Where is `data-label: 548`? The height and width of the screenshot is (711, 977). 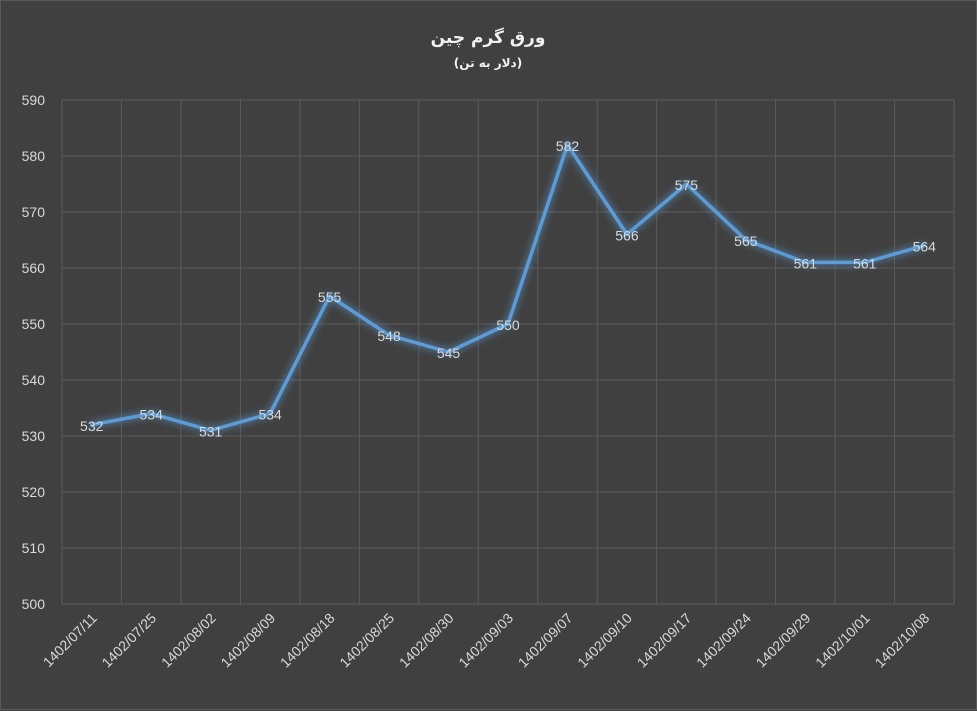
data-label: 548 is located at coordinates (389, 336).